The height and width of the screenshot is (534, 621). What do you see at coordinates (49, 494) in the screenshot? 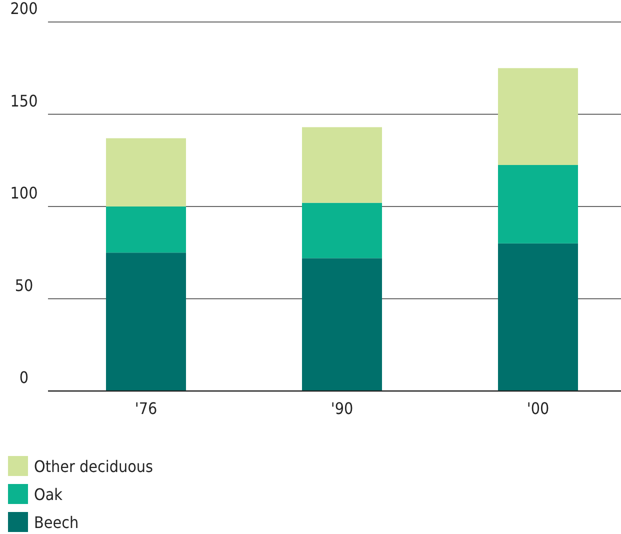
I see `legend-label: Oak` at bounding box center [49, 494].